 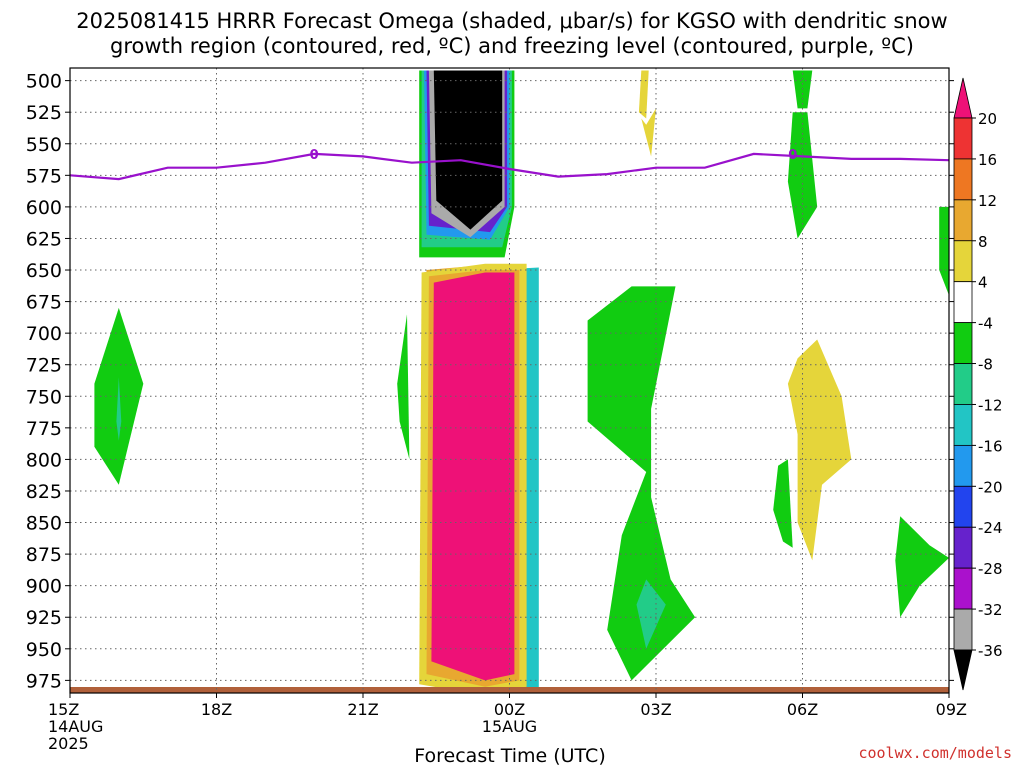 What do you see at coordinates (509, 726) in the screenshot?
I see `x-tick-label: 15AUG` at bounding box center [509, 726].